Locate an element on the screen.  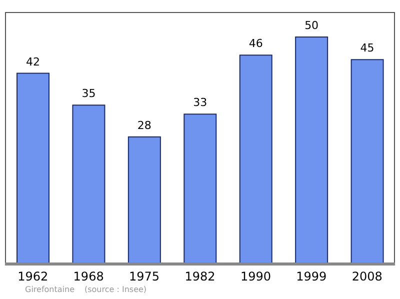
data-label: 45 is located at coordinates (367, 48).